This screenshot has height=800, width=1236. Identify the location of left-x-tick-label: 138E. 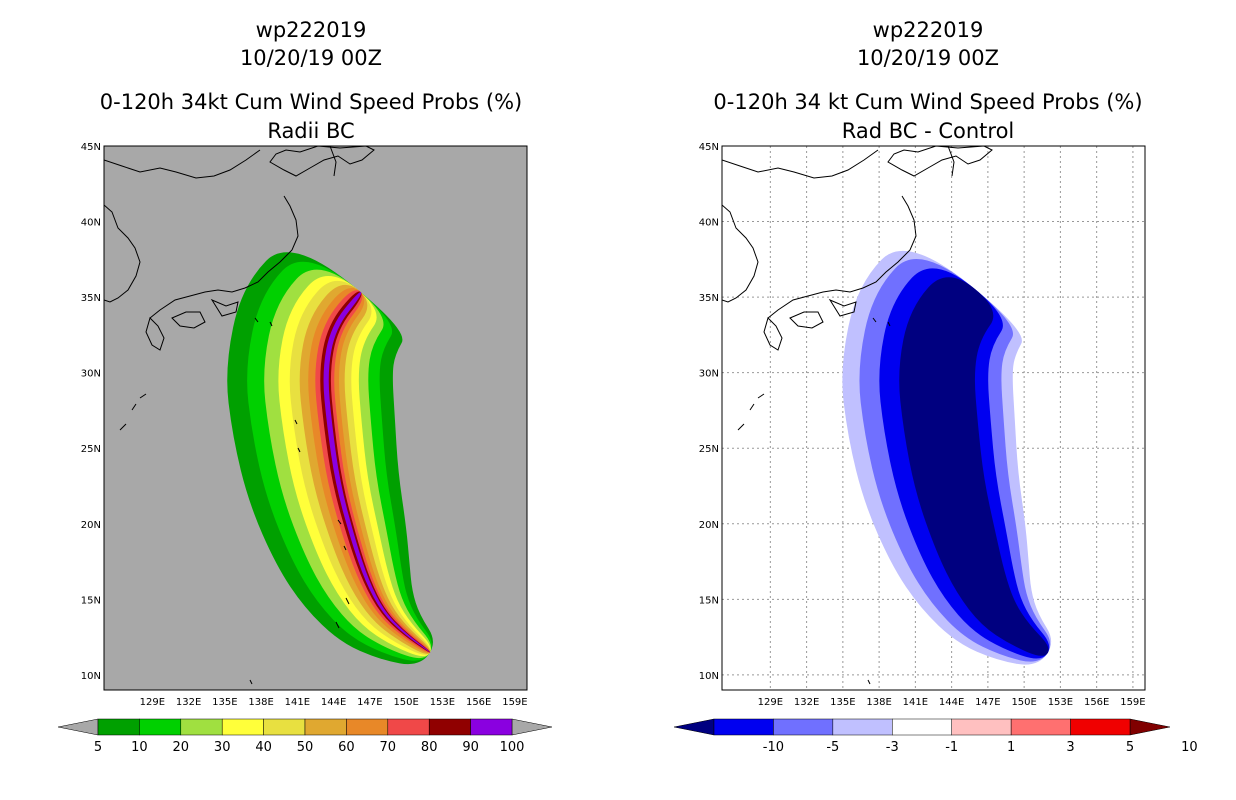
(260, 702).